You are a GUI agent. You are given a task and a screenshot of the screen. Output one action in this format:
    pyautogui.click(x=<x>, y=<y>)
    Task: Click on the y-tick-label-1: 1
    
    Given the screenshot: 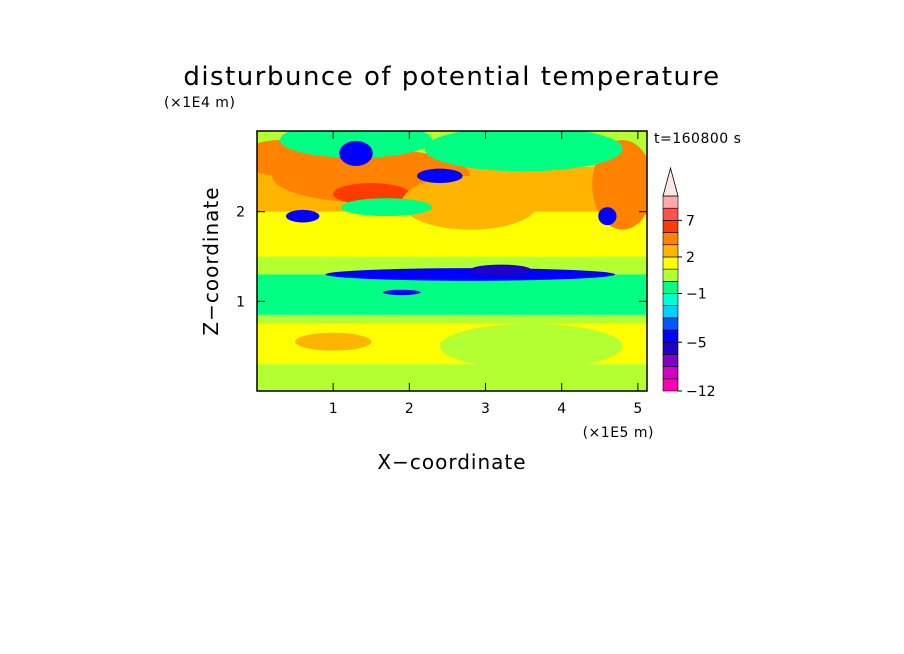 What is the action you would take?
    pyautogui.click(x=240, y=302)
    